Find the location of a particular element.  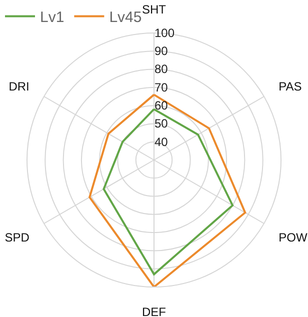

spoke-label: POW is located at coordinates (293, 237).